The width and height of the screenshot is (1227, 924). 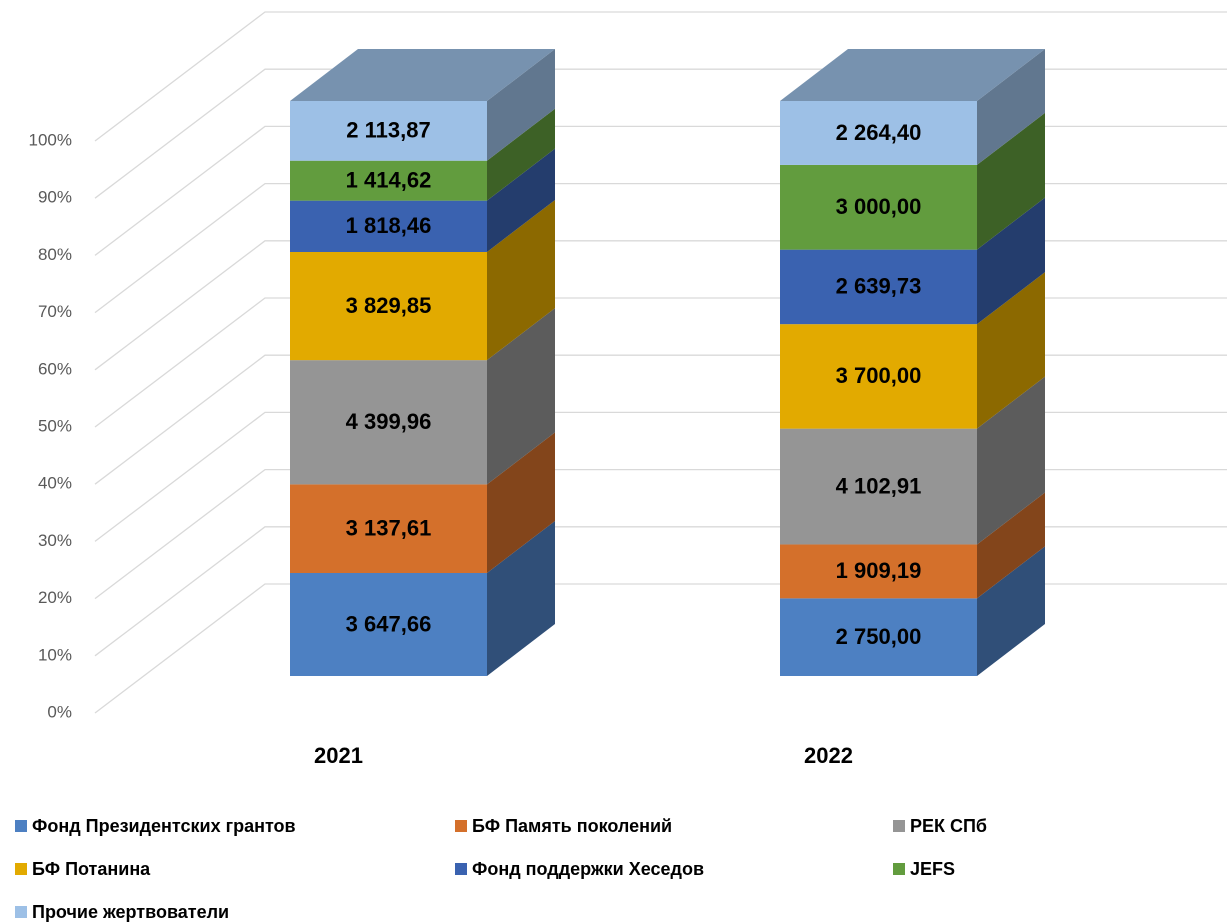 What do you see at coordinates (572, 826) in the screenshot?
I see `legend-label: БФ Память поколений` at bounding box center [572, 826].